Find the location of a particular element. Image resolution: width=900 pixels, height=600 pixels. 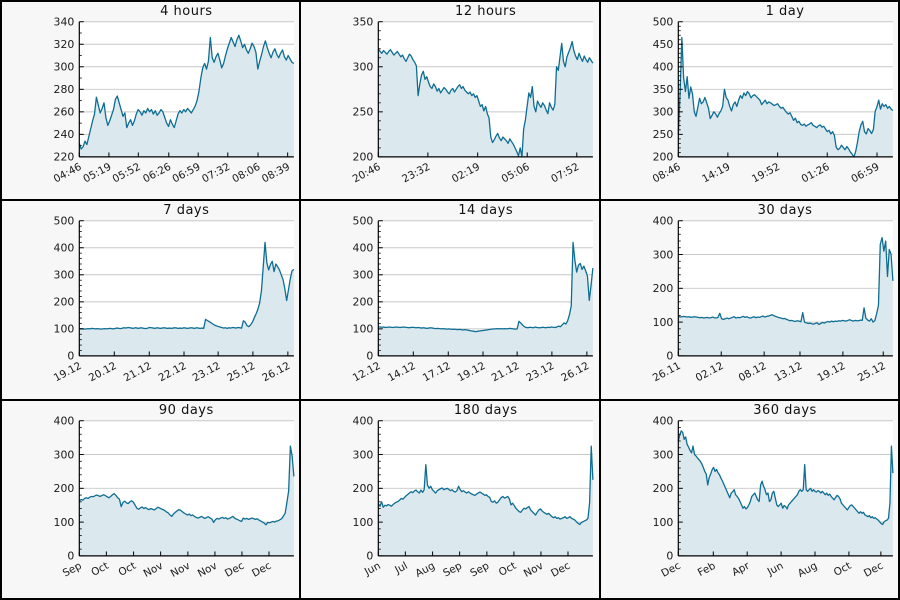

svg-text: 02:19 is located at coordinates (466, 173).